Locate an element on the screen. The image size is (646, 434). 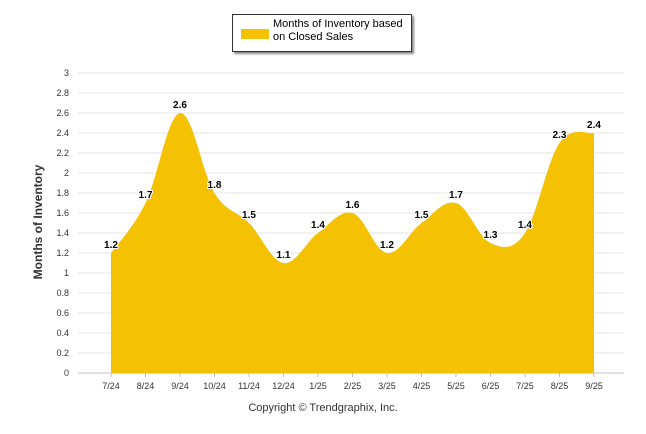
data-label: 1.8 is located at coordinates (215, 185).